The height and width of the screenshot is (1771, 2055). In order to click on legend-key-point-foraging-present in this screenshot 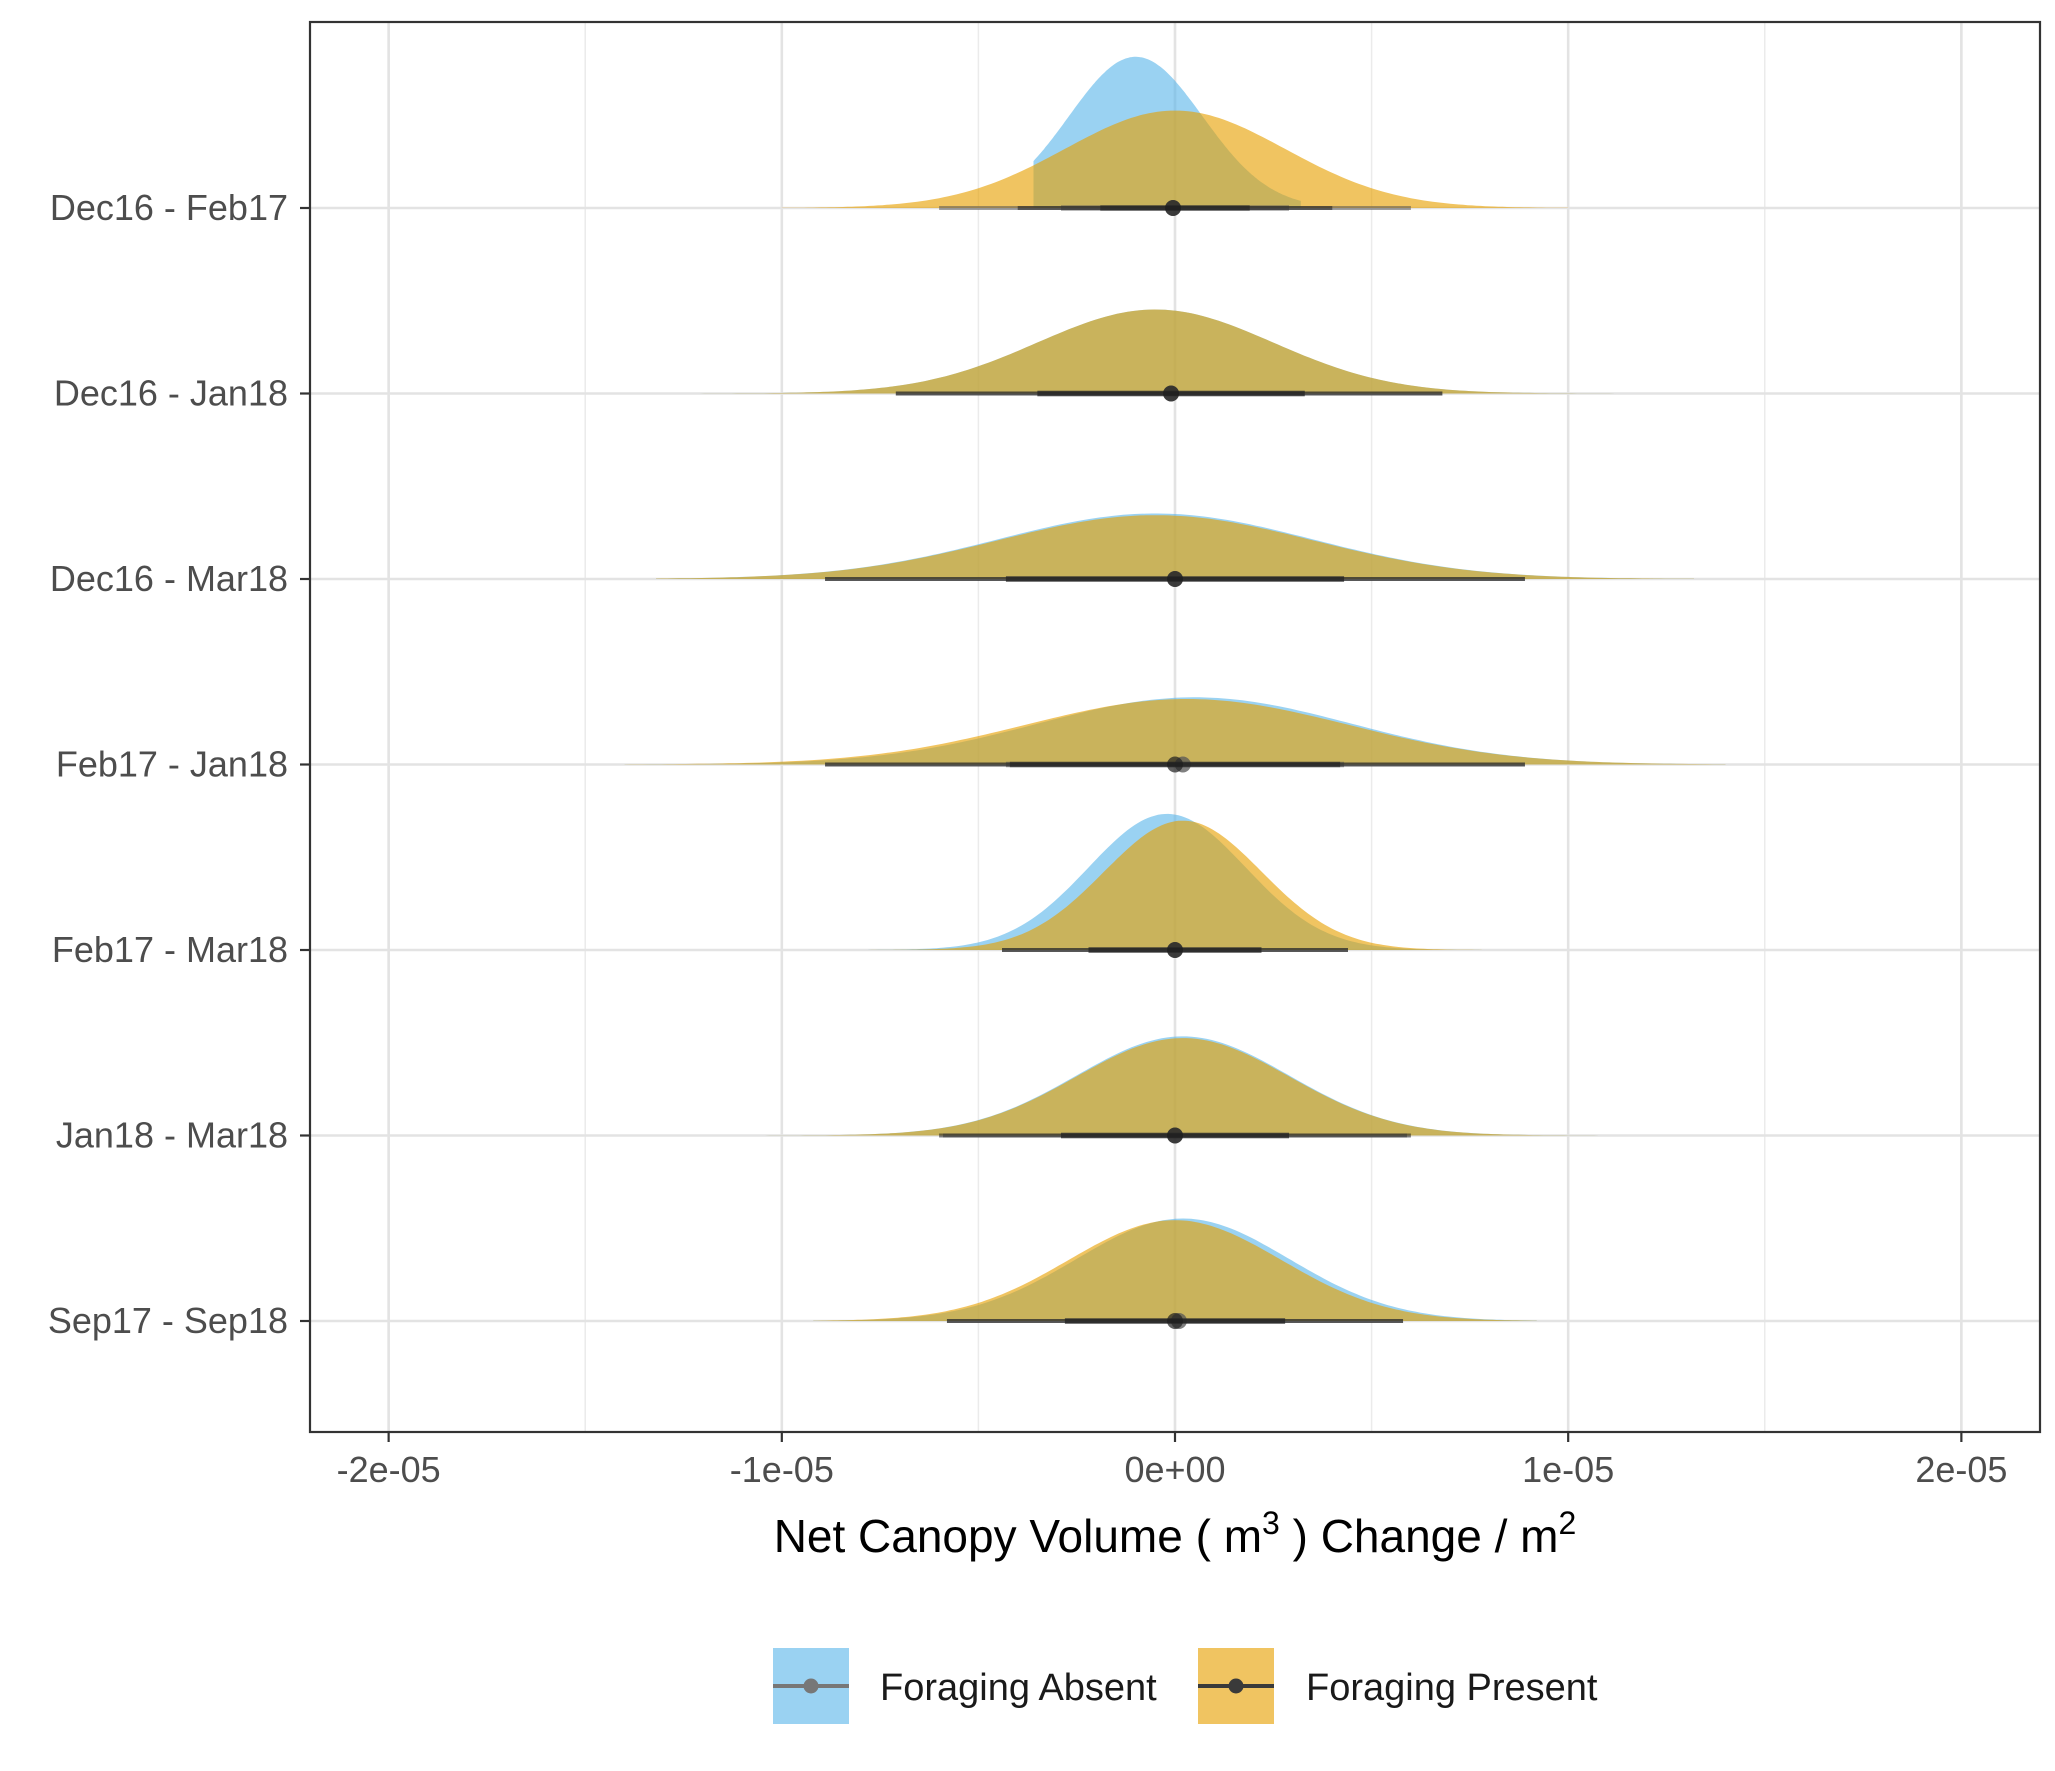, I will do `click(1236, 1686)`.